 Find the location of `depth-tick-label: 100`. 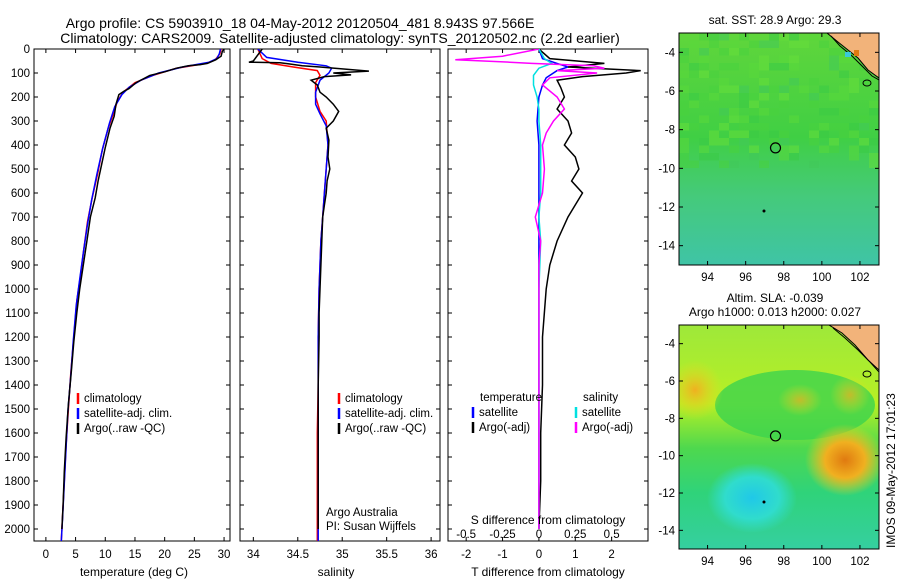

depth-tick-label: 100 is located at coordinates (20, 74).